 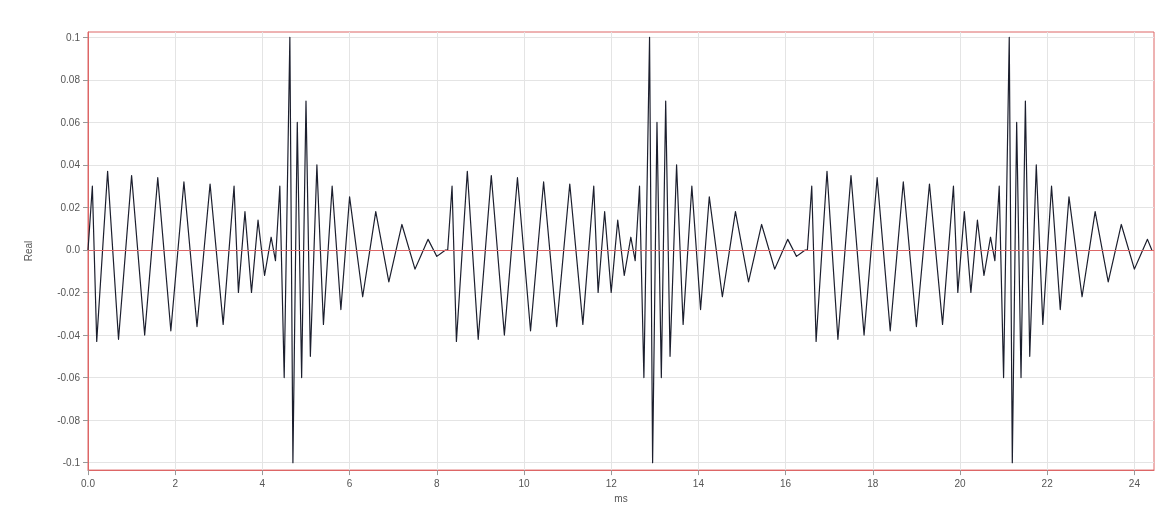 What do you see at coordinates (69, 420) in the screenshot?
I see `y-tick-label: -0.08` at bounding box center [69, 420].